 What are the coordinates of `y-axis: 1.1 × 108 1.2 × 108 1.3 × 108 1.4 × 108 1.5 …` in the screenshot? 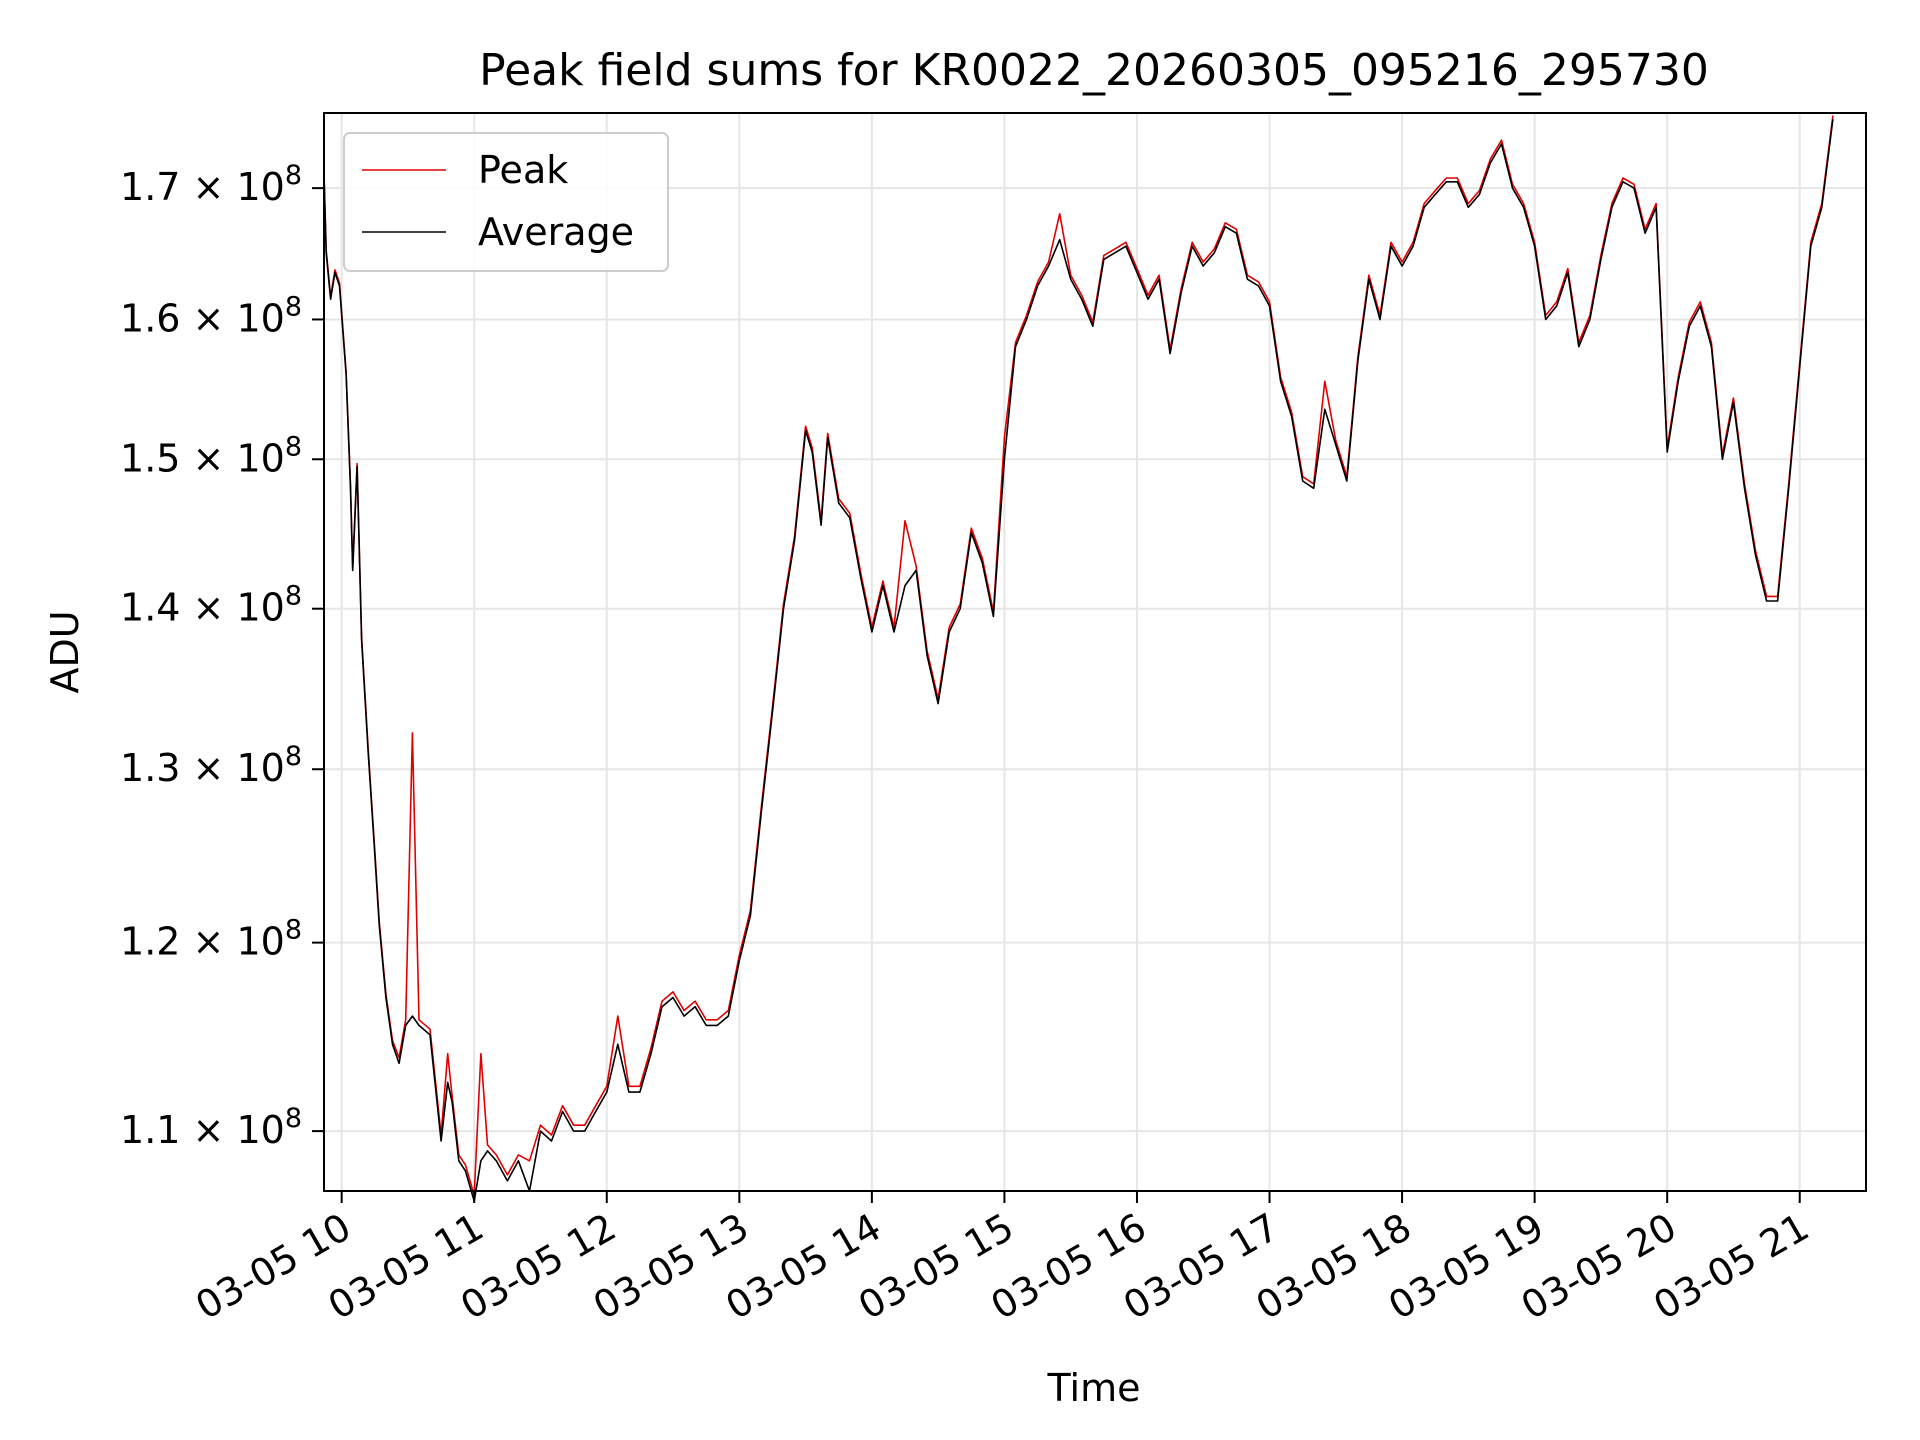 It's located at (222, 656).